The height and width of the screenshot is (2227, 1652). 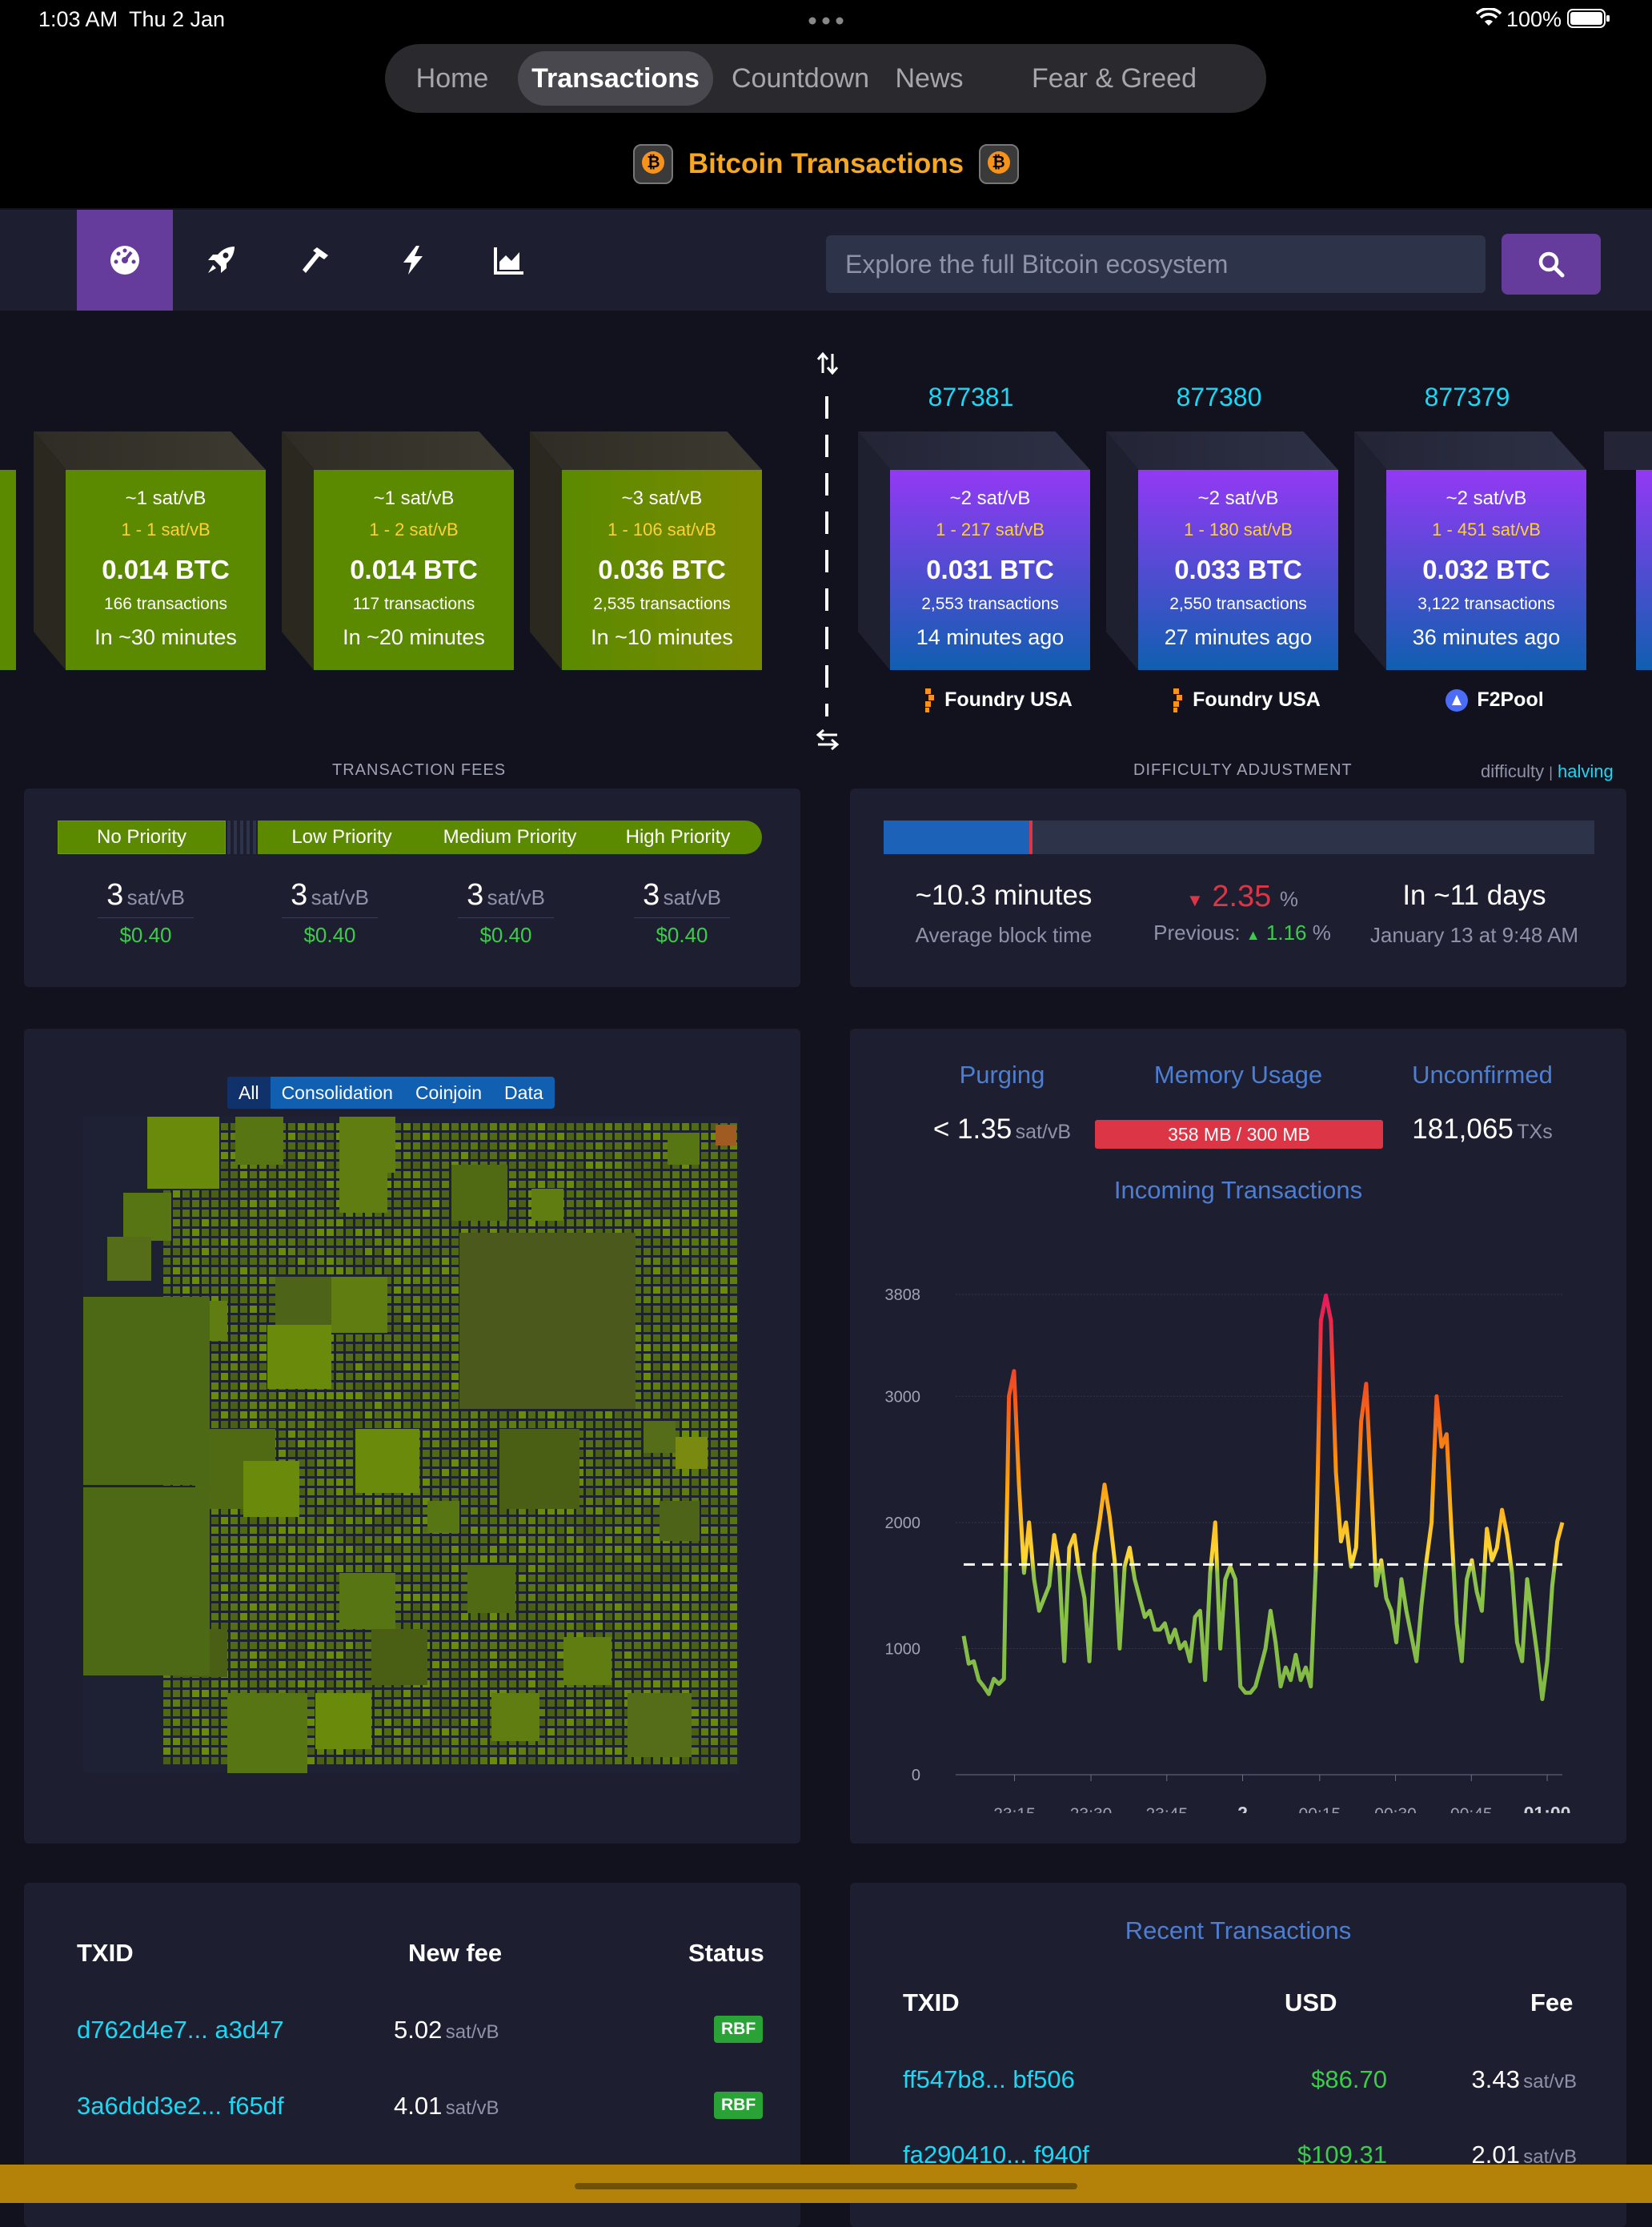 What do you see at coordinates (1644, 570) in the screenshot?
I see `mined-block-partial` at bounding box center [1644, 570].